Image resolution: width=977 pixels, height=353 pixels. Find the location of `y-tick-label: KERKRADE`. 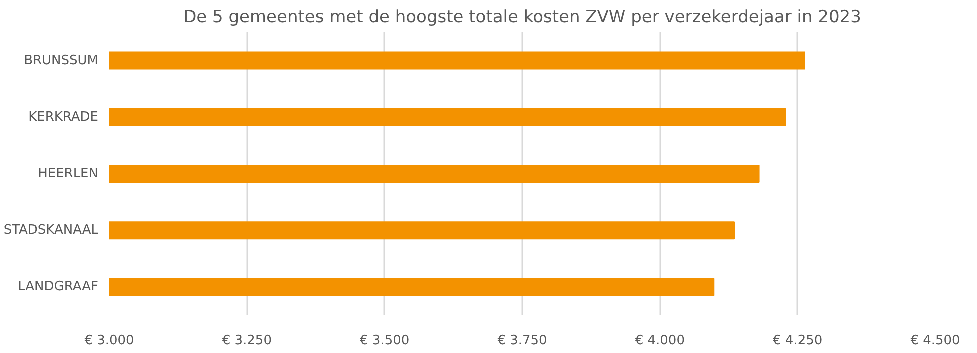

y-tick-label: KERKRADE is located at coordinates (63, 117).